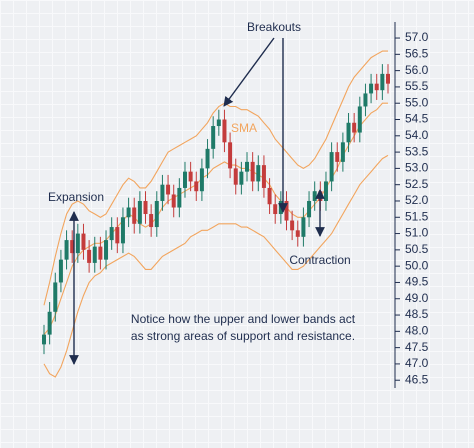  I want to click on y-tick-label: 51.0, so click(417, 233).